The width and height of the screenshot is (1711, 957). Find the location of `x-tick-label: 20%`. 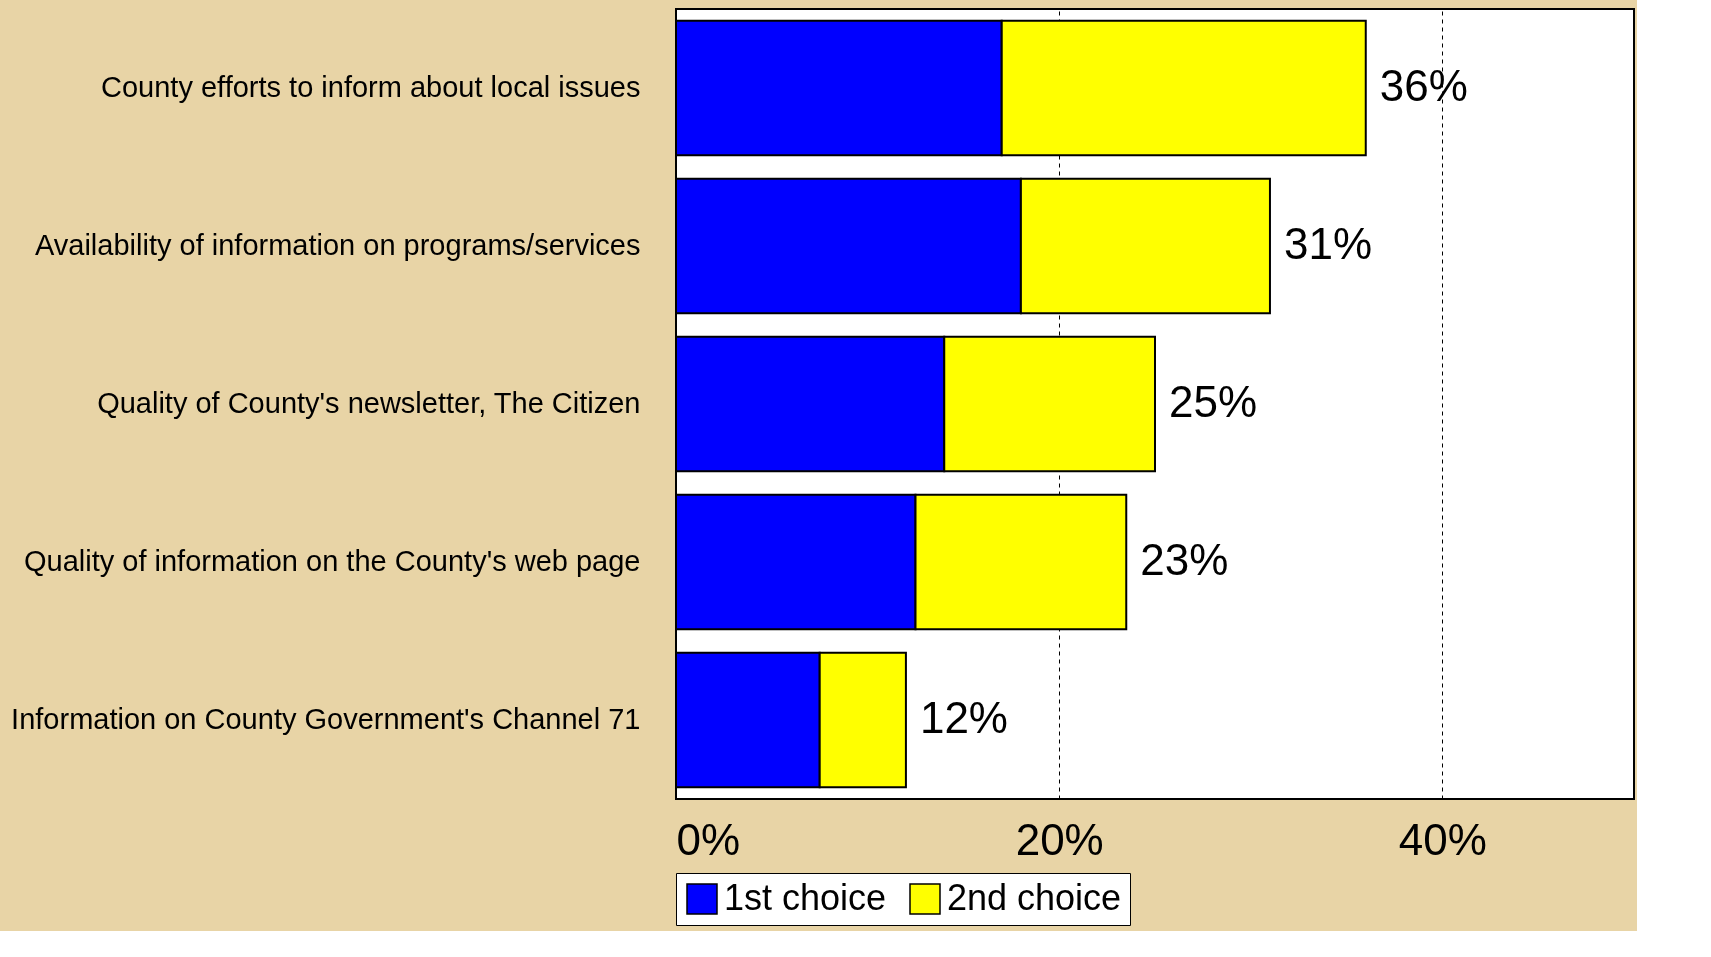

x-tick-label: 20% is located at coordinates (1059, 839).